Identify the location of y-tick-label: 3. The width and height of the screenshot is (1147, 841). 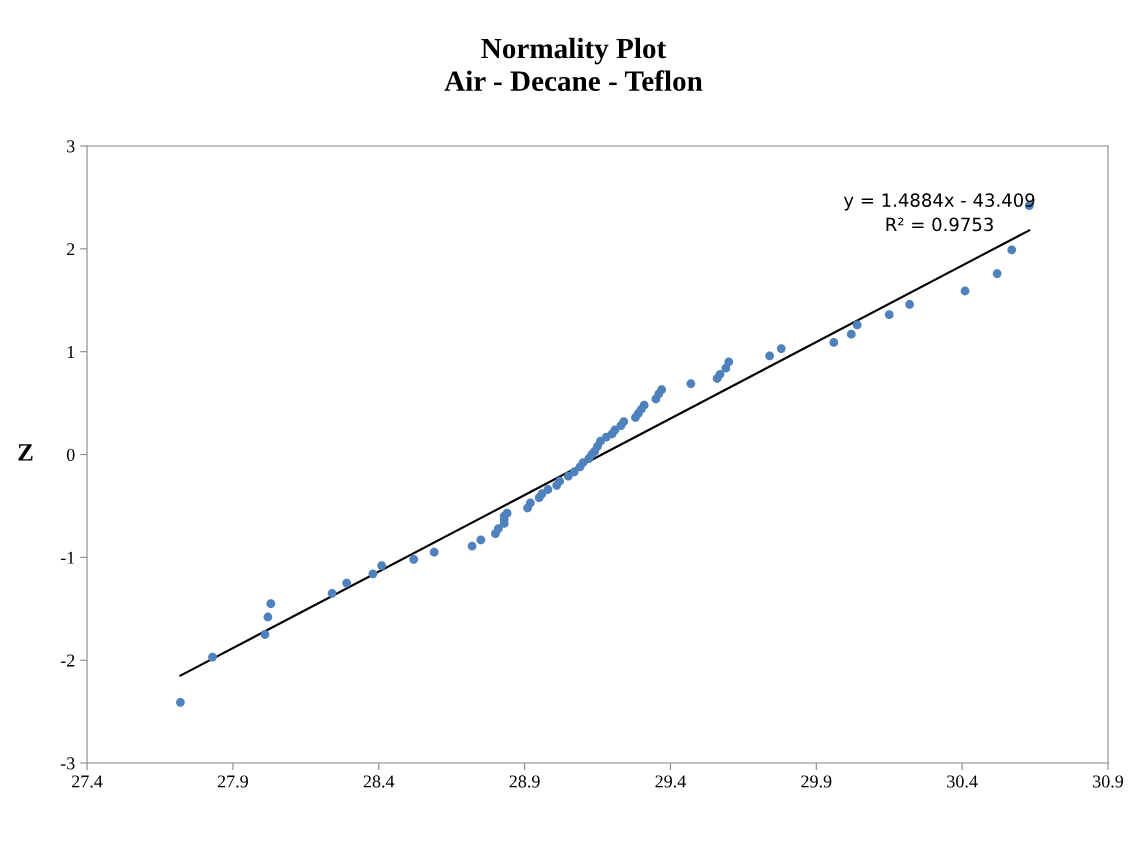
(71, 146).